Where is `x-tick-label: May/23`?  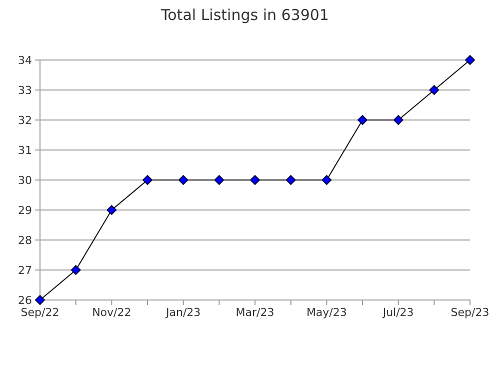 x-tick-label: May/23 is located at coordinates (326, 312).